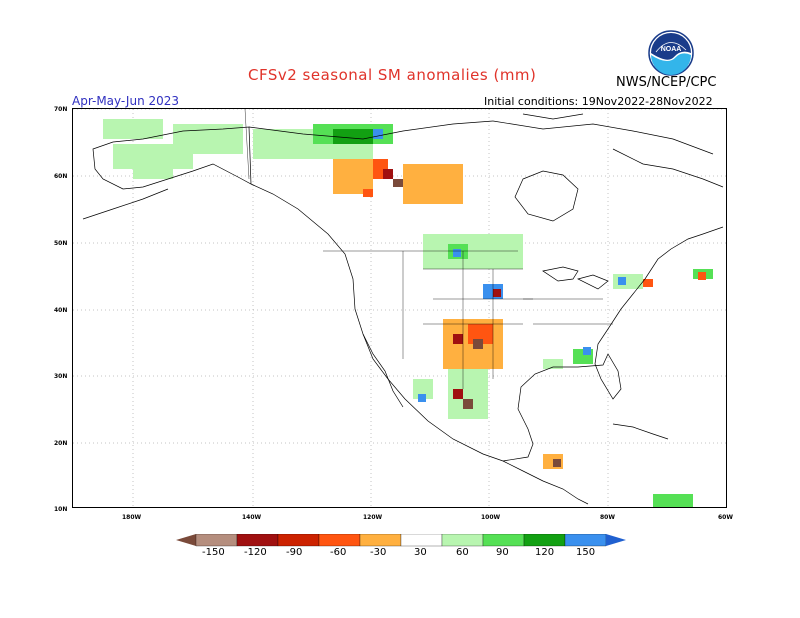  I want to click on lat-label-10n: 10N, so click(61, 509).